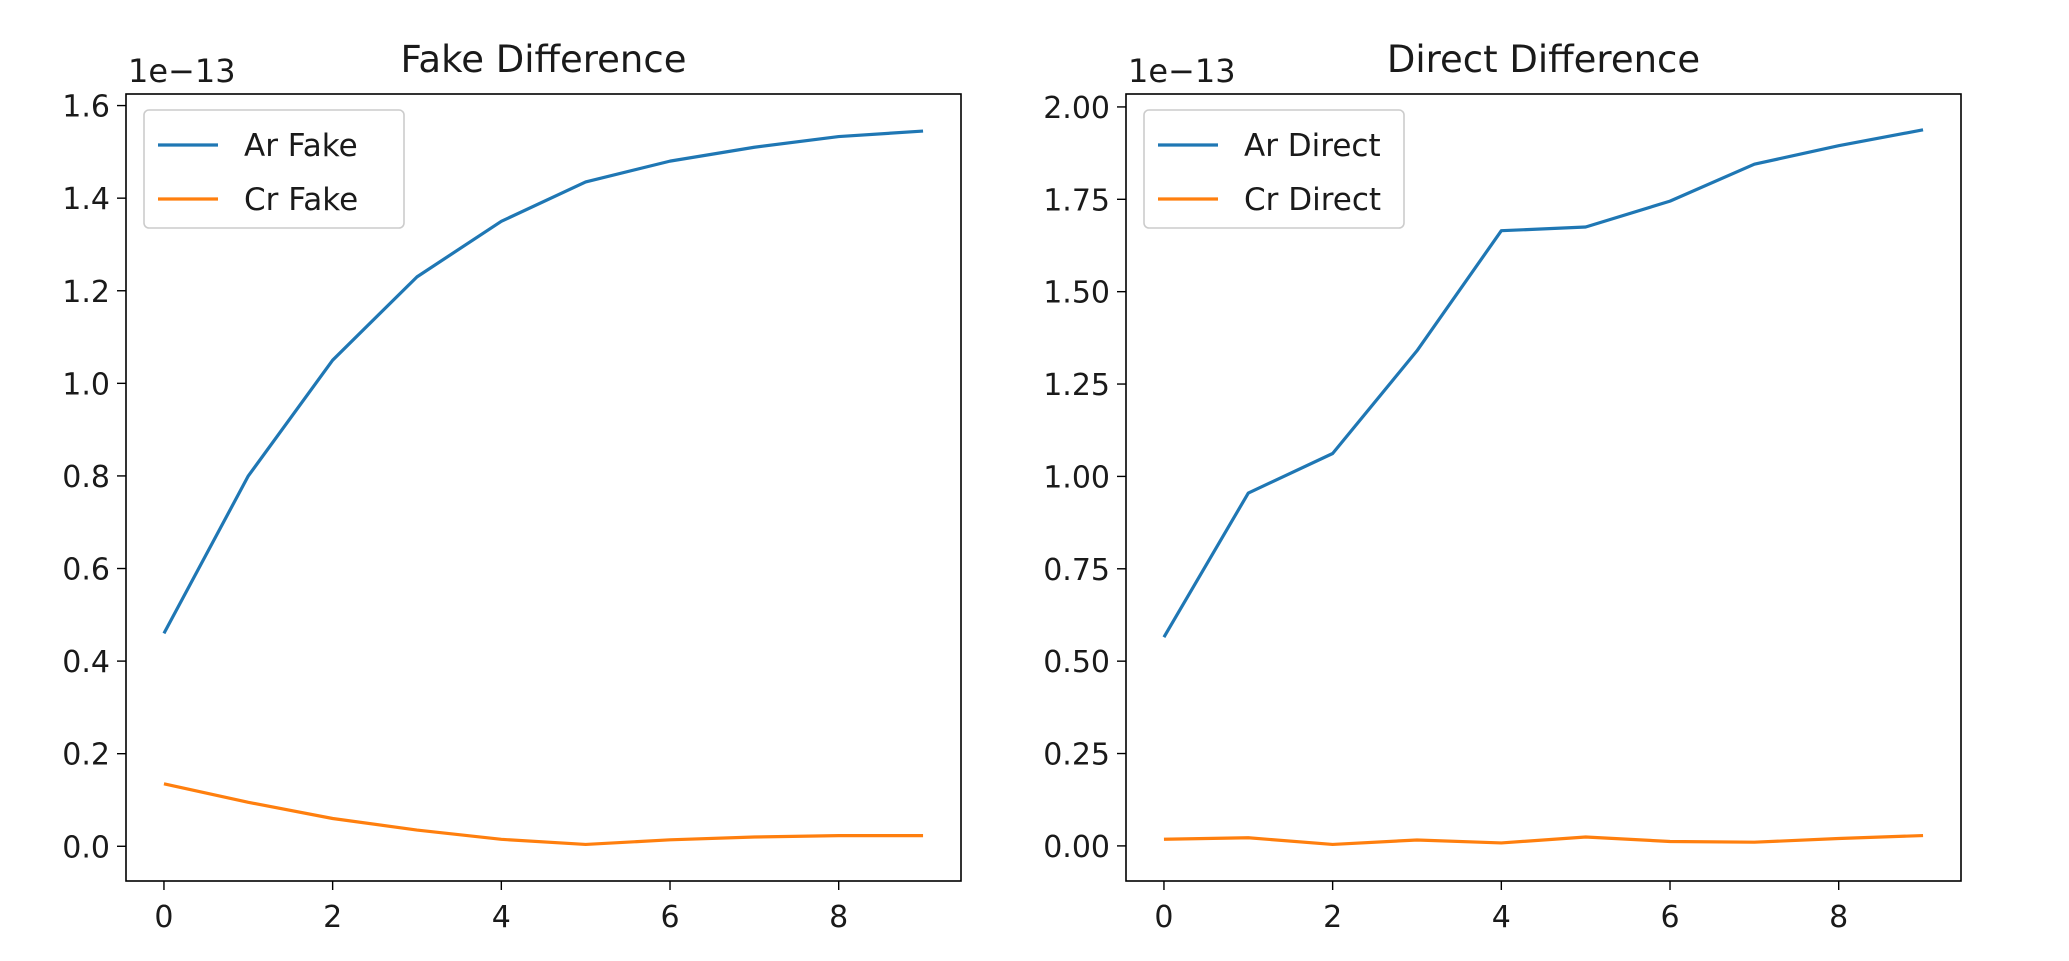  I want to click on series-line-cr-fake, so click(543, 814).